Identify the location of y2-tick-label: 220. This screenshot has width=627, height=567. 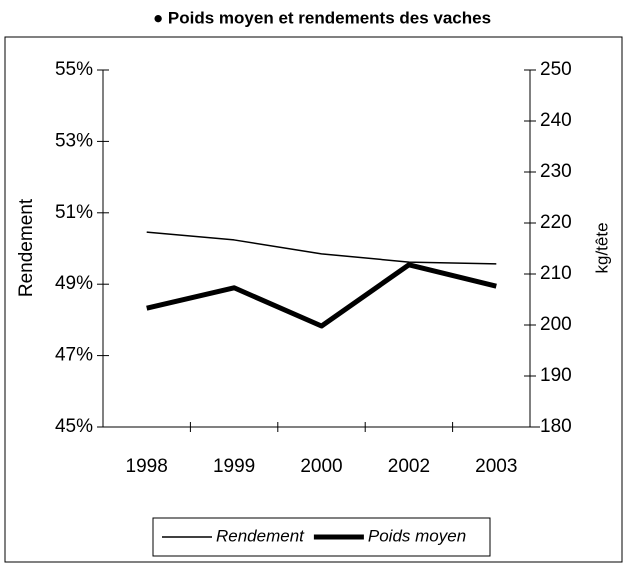
(556, 222).